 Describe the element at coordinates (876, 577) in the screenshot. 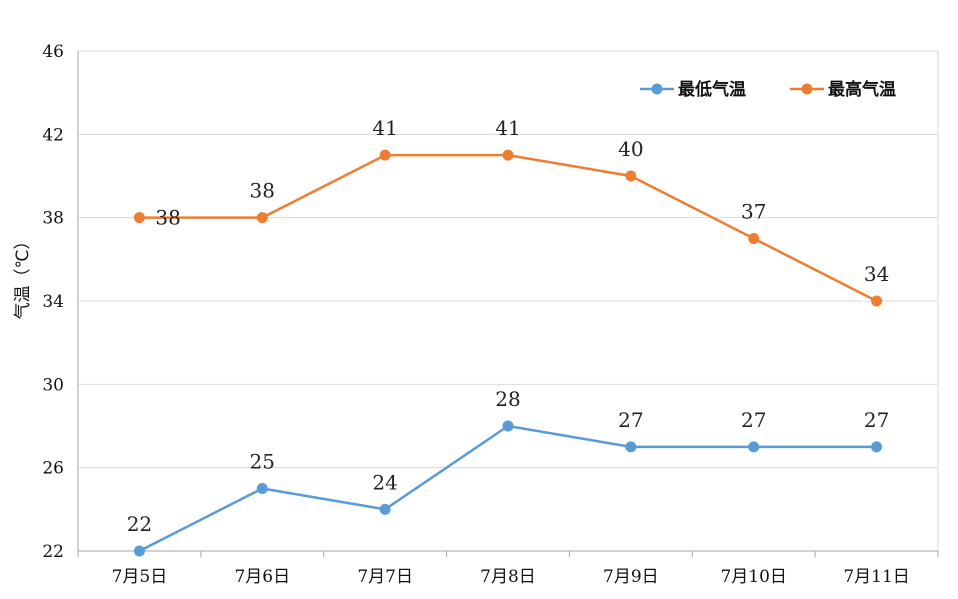

I see `x-tick-label: 7月11日` at that location.